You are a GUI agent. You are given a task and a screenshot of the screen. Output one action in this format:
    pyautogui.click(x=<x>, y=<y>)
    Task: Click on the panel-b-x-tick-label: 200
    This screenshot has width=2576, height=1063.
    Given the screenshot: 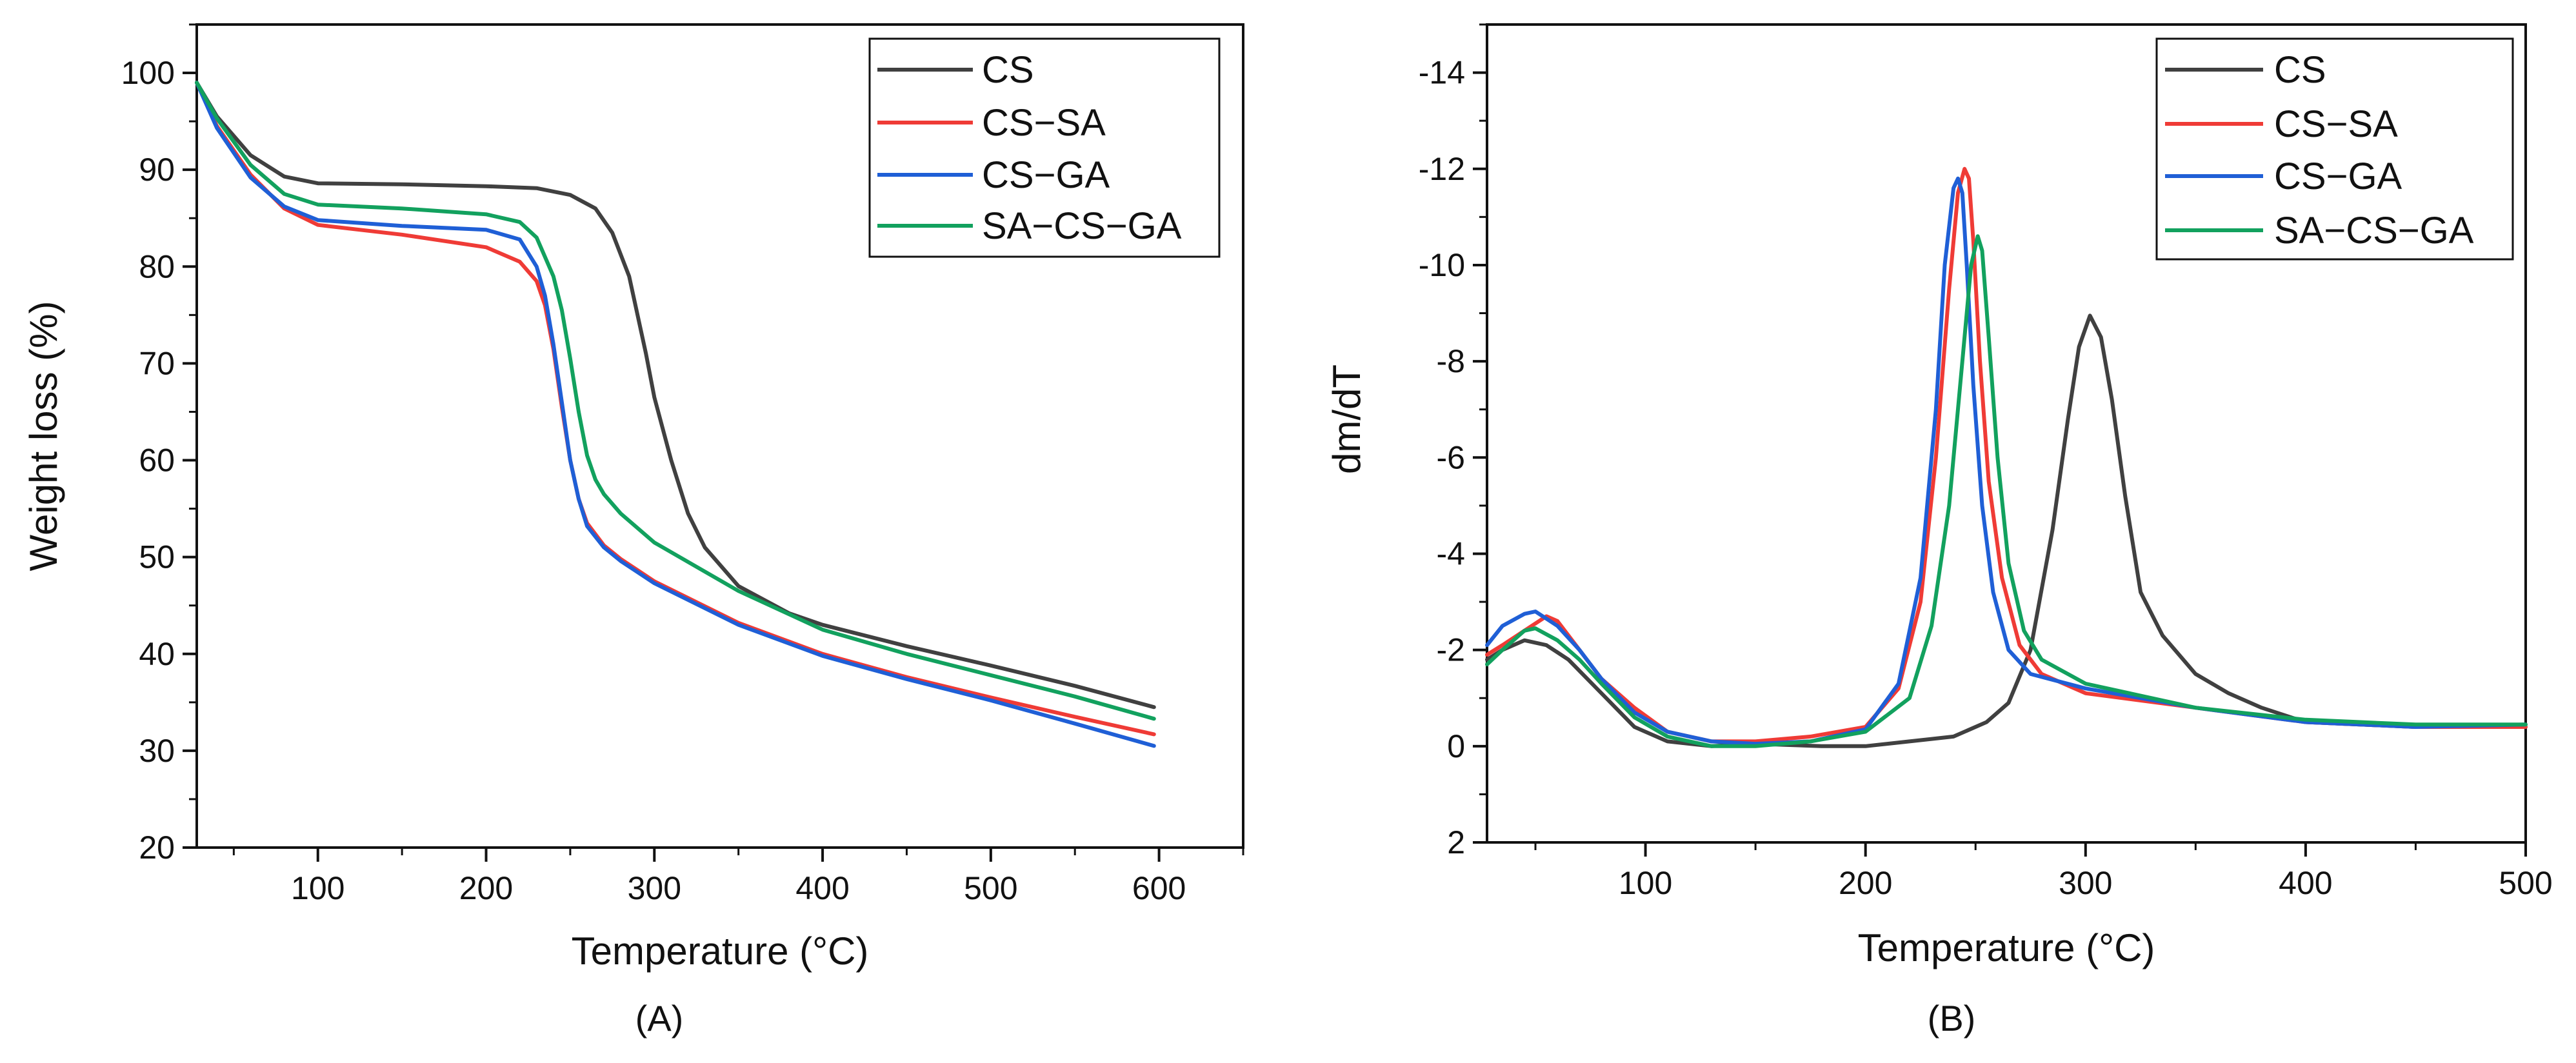 What is the action you would take?
    pyautogui.click(x=1865, y=883)
    